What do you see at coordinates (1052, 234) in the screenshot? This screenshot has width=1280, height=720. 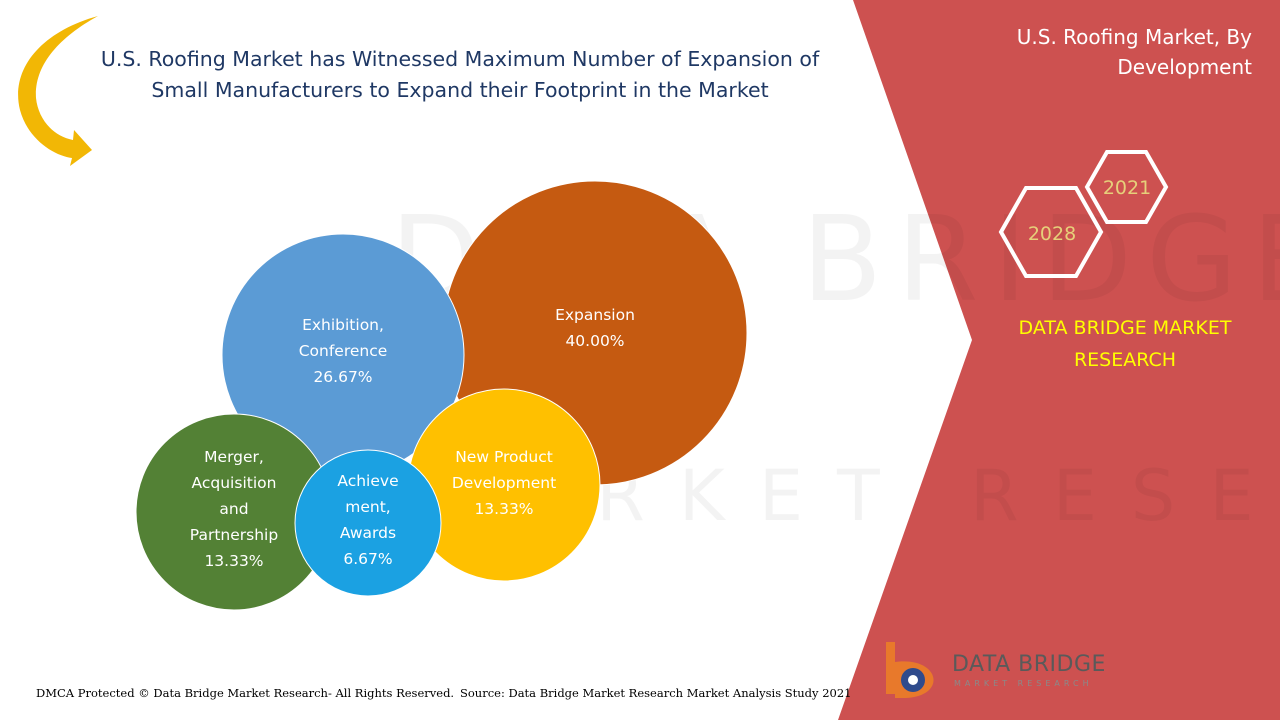 I see `year-2028-label: 2028` at bounding box center [1052, 234].